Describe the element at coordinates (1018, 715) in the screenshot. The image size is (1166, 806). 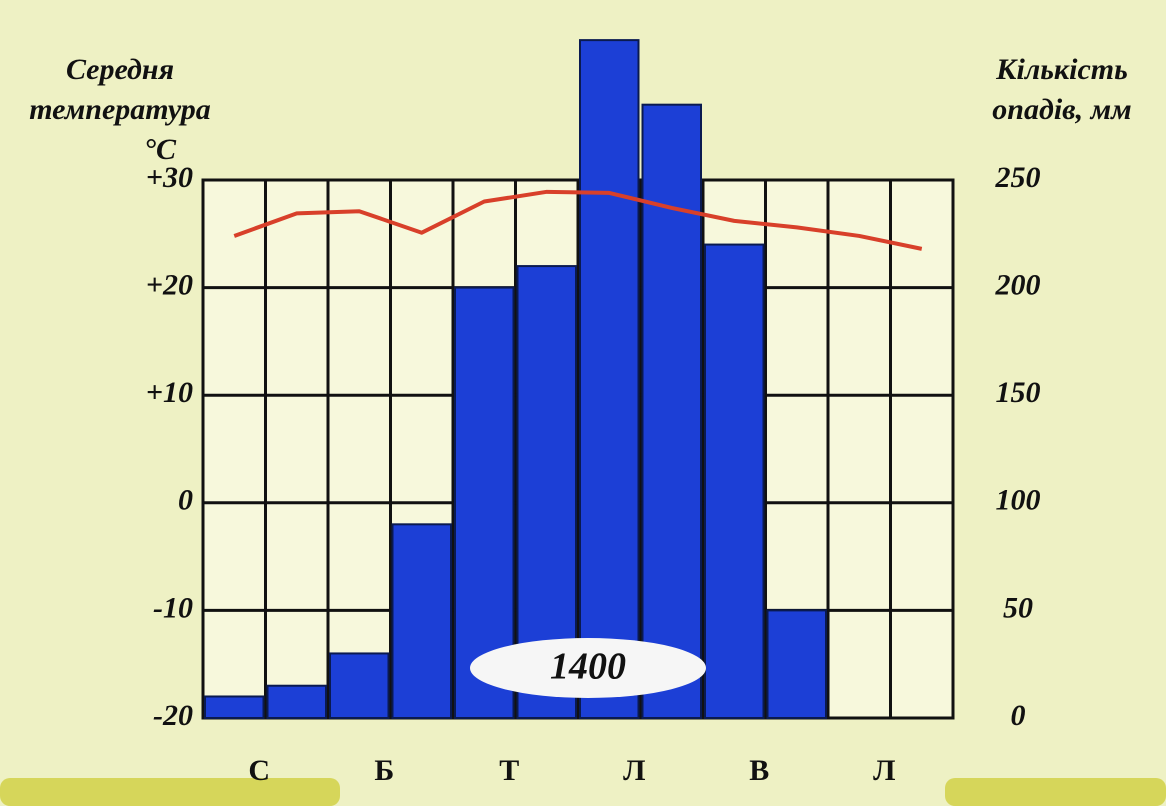
I see `y2-tick-label: 0` at that location.